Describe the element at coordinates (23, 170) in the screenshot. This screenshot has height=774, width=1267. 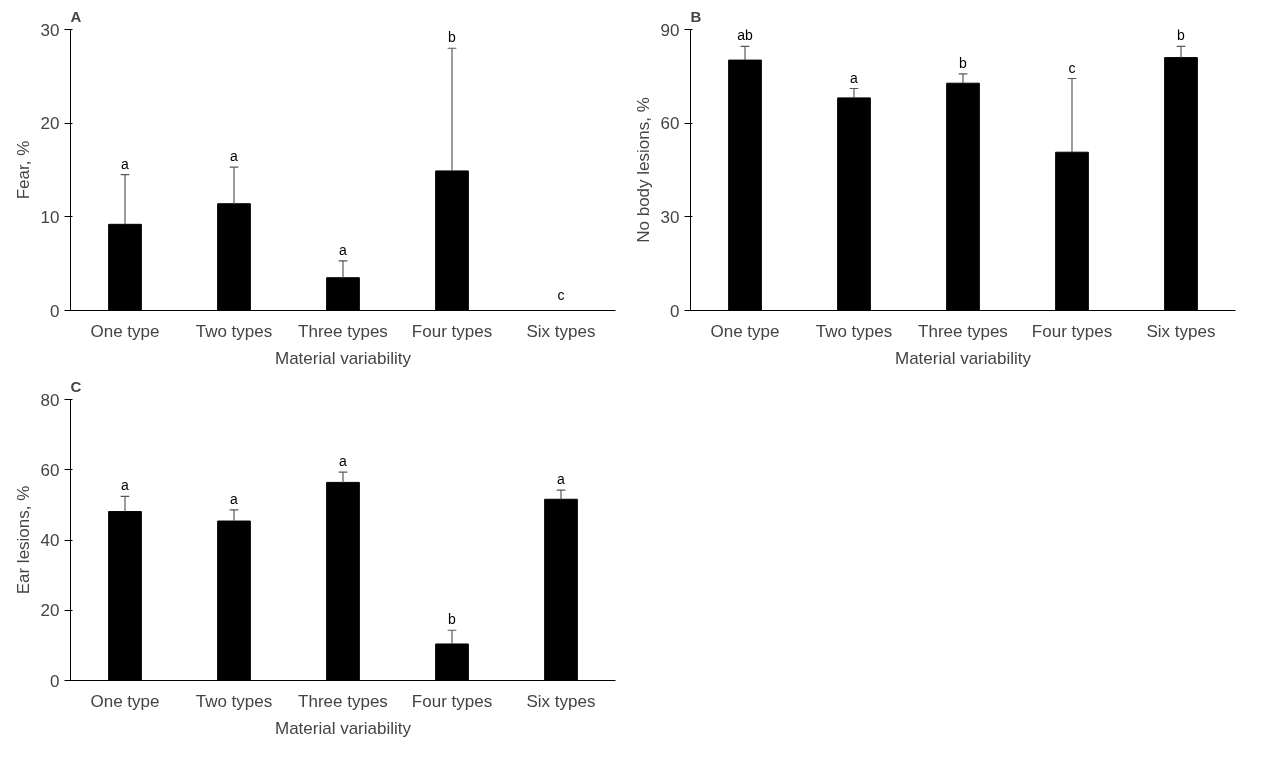
I see `y-axis-title: Fear, %` at that location.